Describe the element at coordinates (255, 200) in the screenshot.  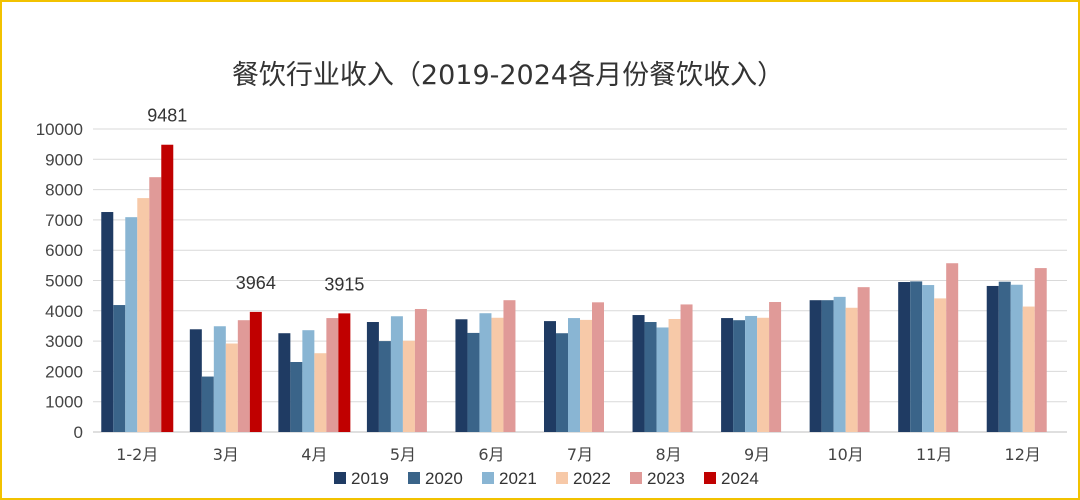
I see `data-labels: 9481 3964 3915` at that location.